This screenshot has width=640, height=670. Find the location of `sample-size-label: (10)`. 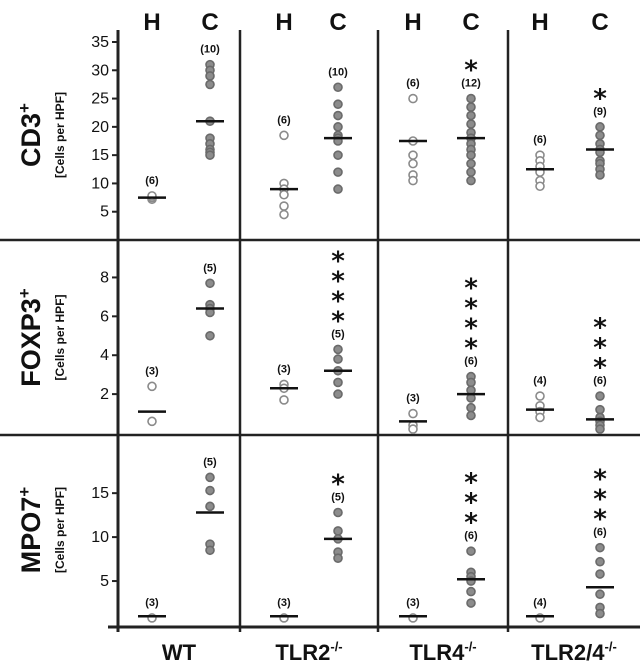

sample-size-label: (10) is located at coordinates (338, 72).